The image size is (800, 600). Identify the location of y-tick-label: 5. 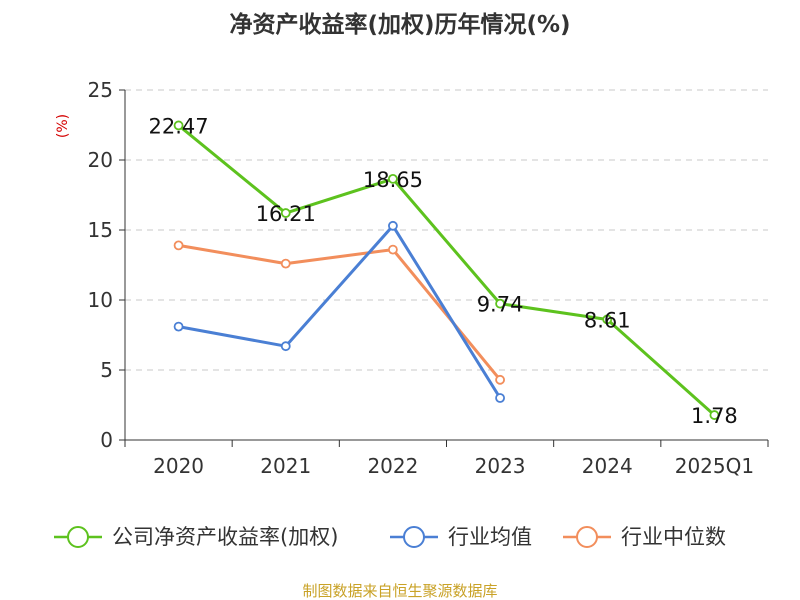
(106, 370).